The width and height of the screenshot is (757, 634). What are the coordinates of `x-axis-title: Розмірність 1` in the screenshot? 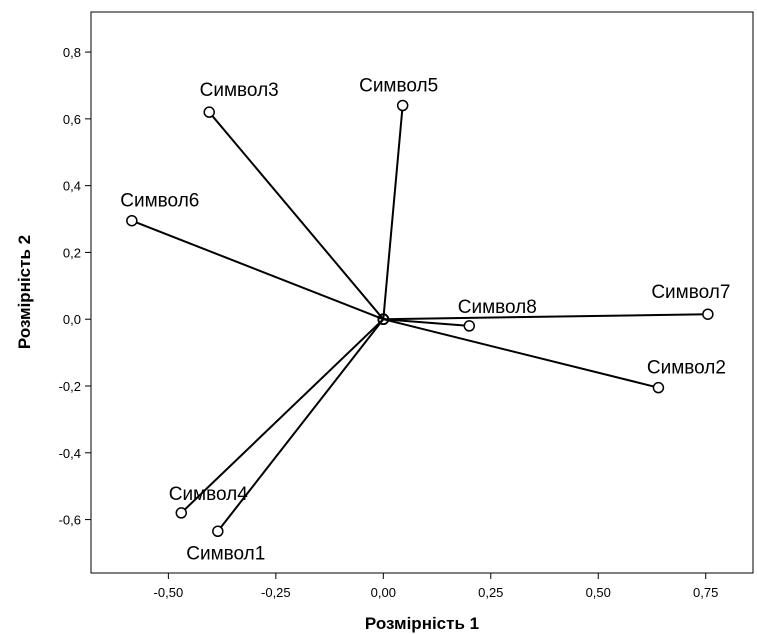 It's located at (422, 623).